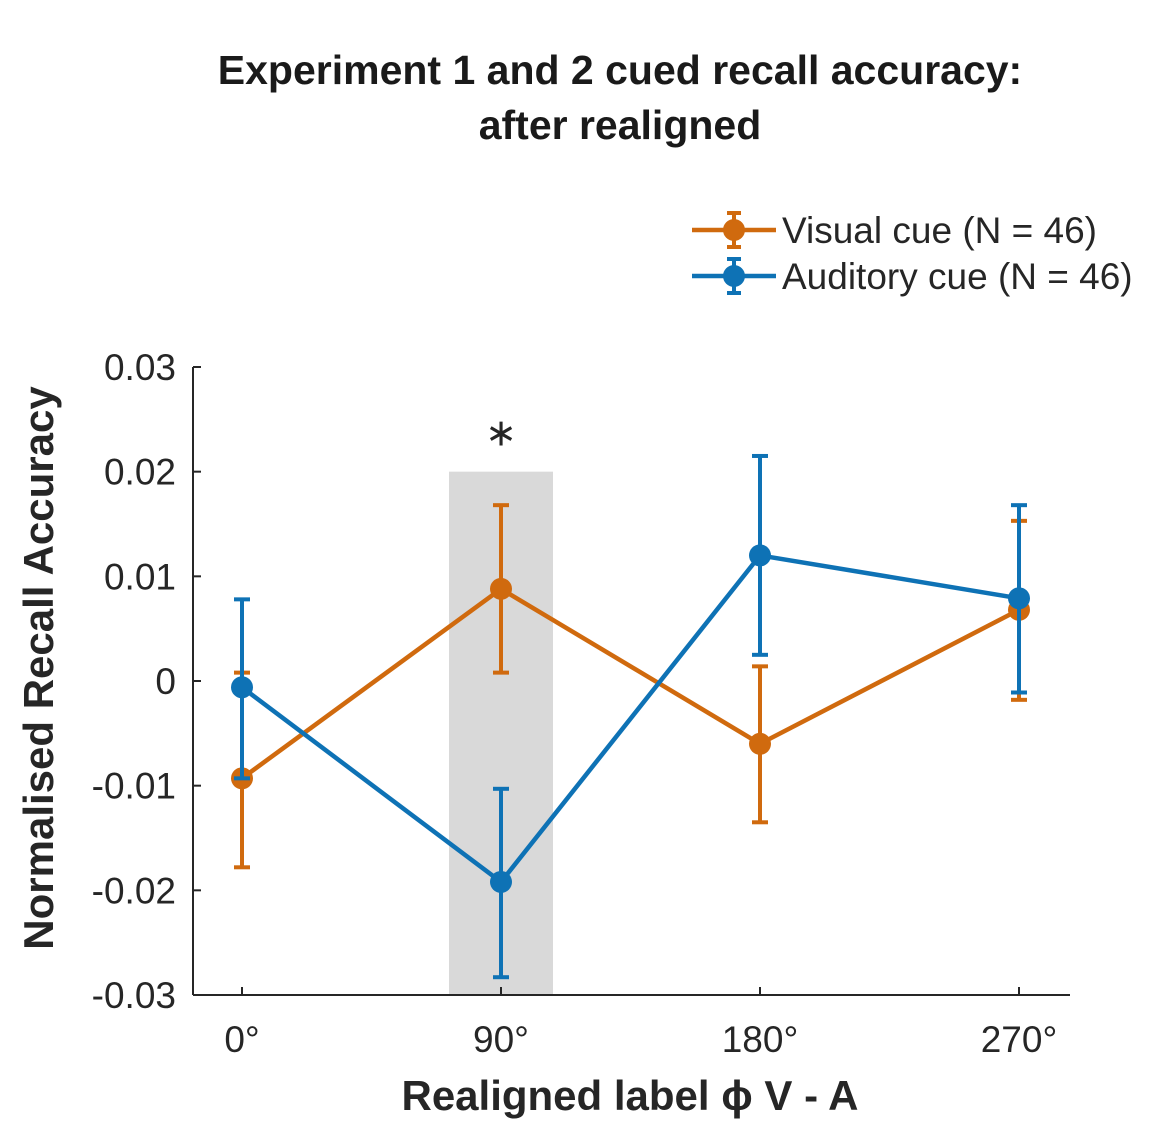 The height and width of the screenshot is (1137, 1154). Describe the element at coordinates (140, 367) in the screenshot. I see `y-tick-label: 0.03` at that location.